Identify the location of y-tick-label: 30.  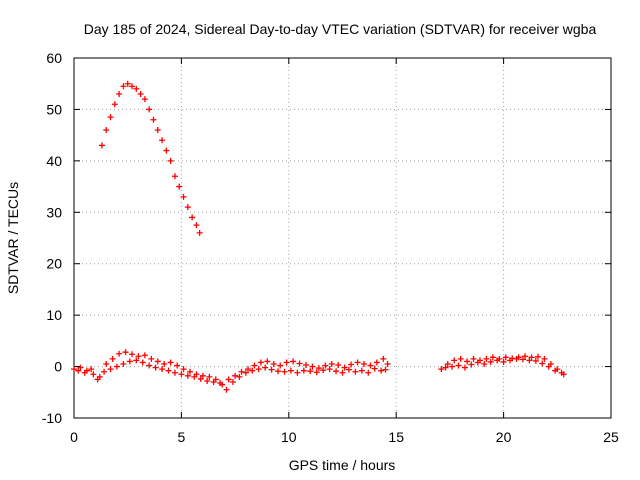
(54, 212).